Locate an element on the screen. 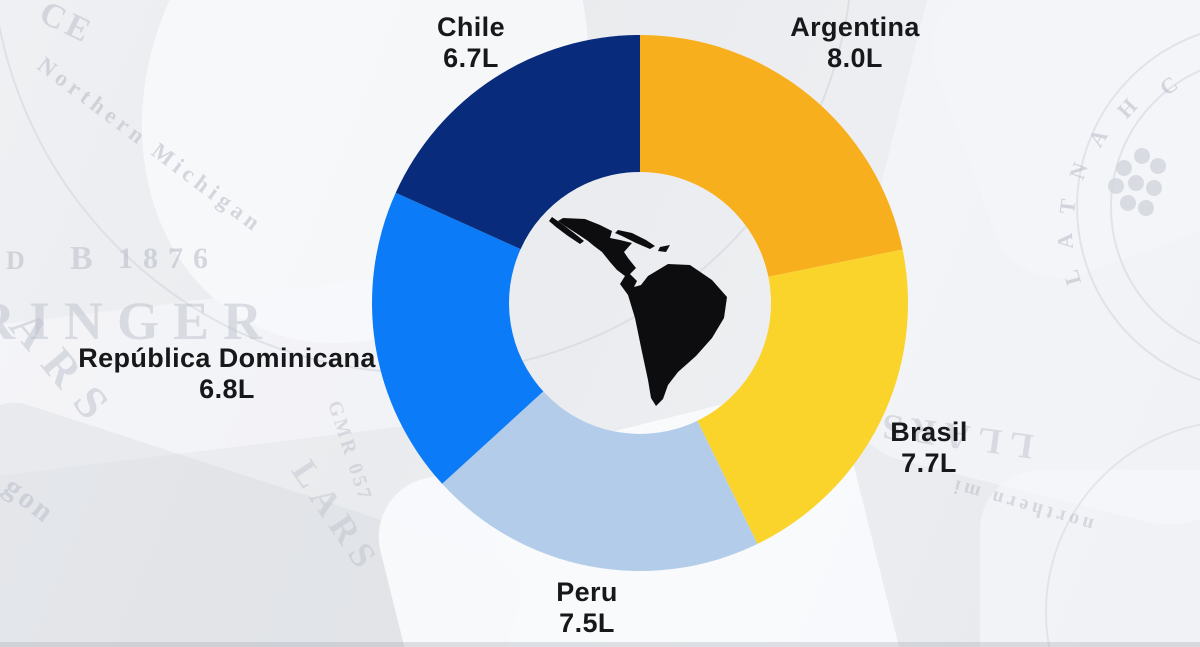 The height and width of the screenshot is (647, 1200). segment-name: Argentina is located at coordinates (855, 27).